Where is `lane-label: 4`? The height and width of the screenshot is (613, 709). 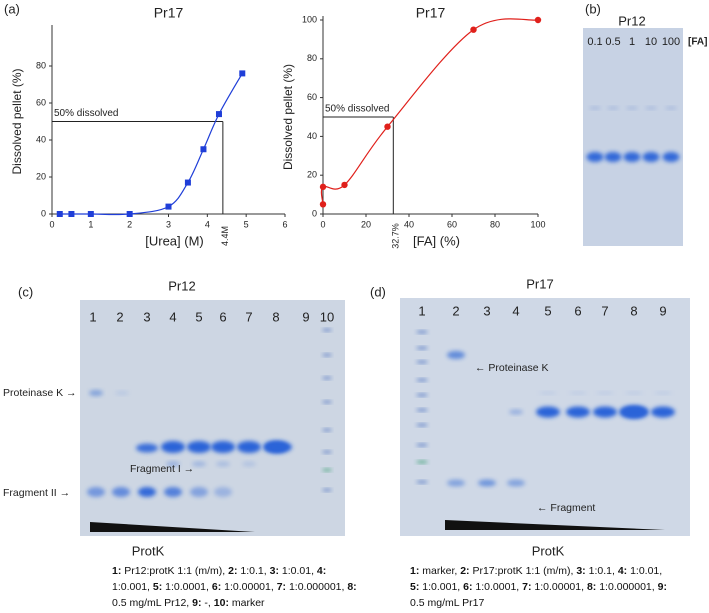
lane-label: 4 is located at coordinates (172, 316).